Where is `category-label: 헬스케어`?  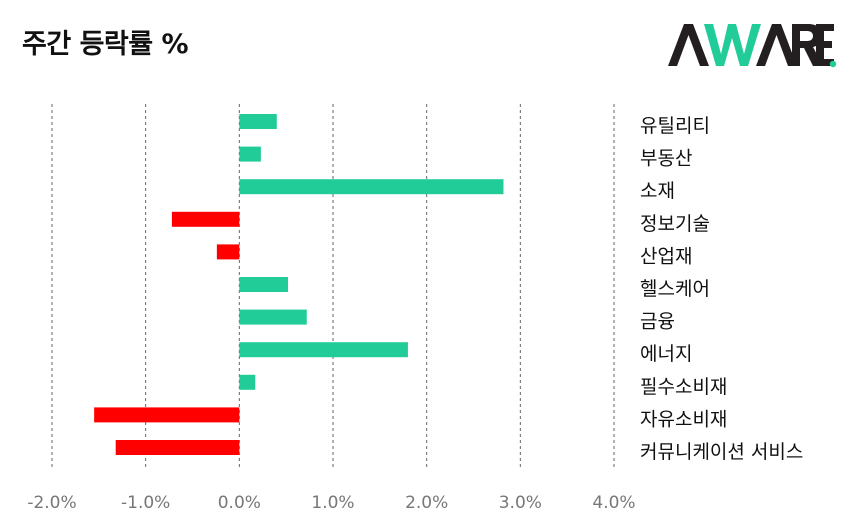
category-label: 헬스케어 is located at coordinates (675, 289).